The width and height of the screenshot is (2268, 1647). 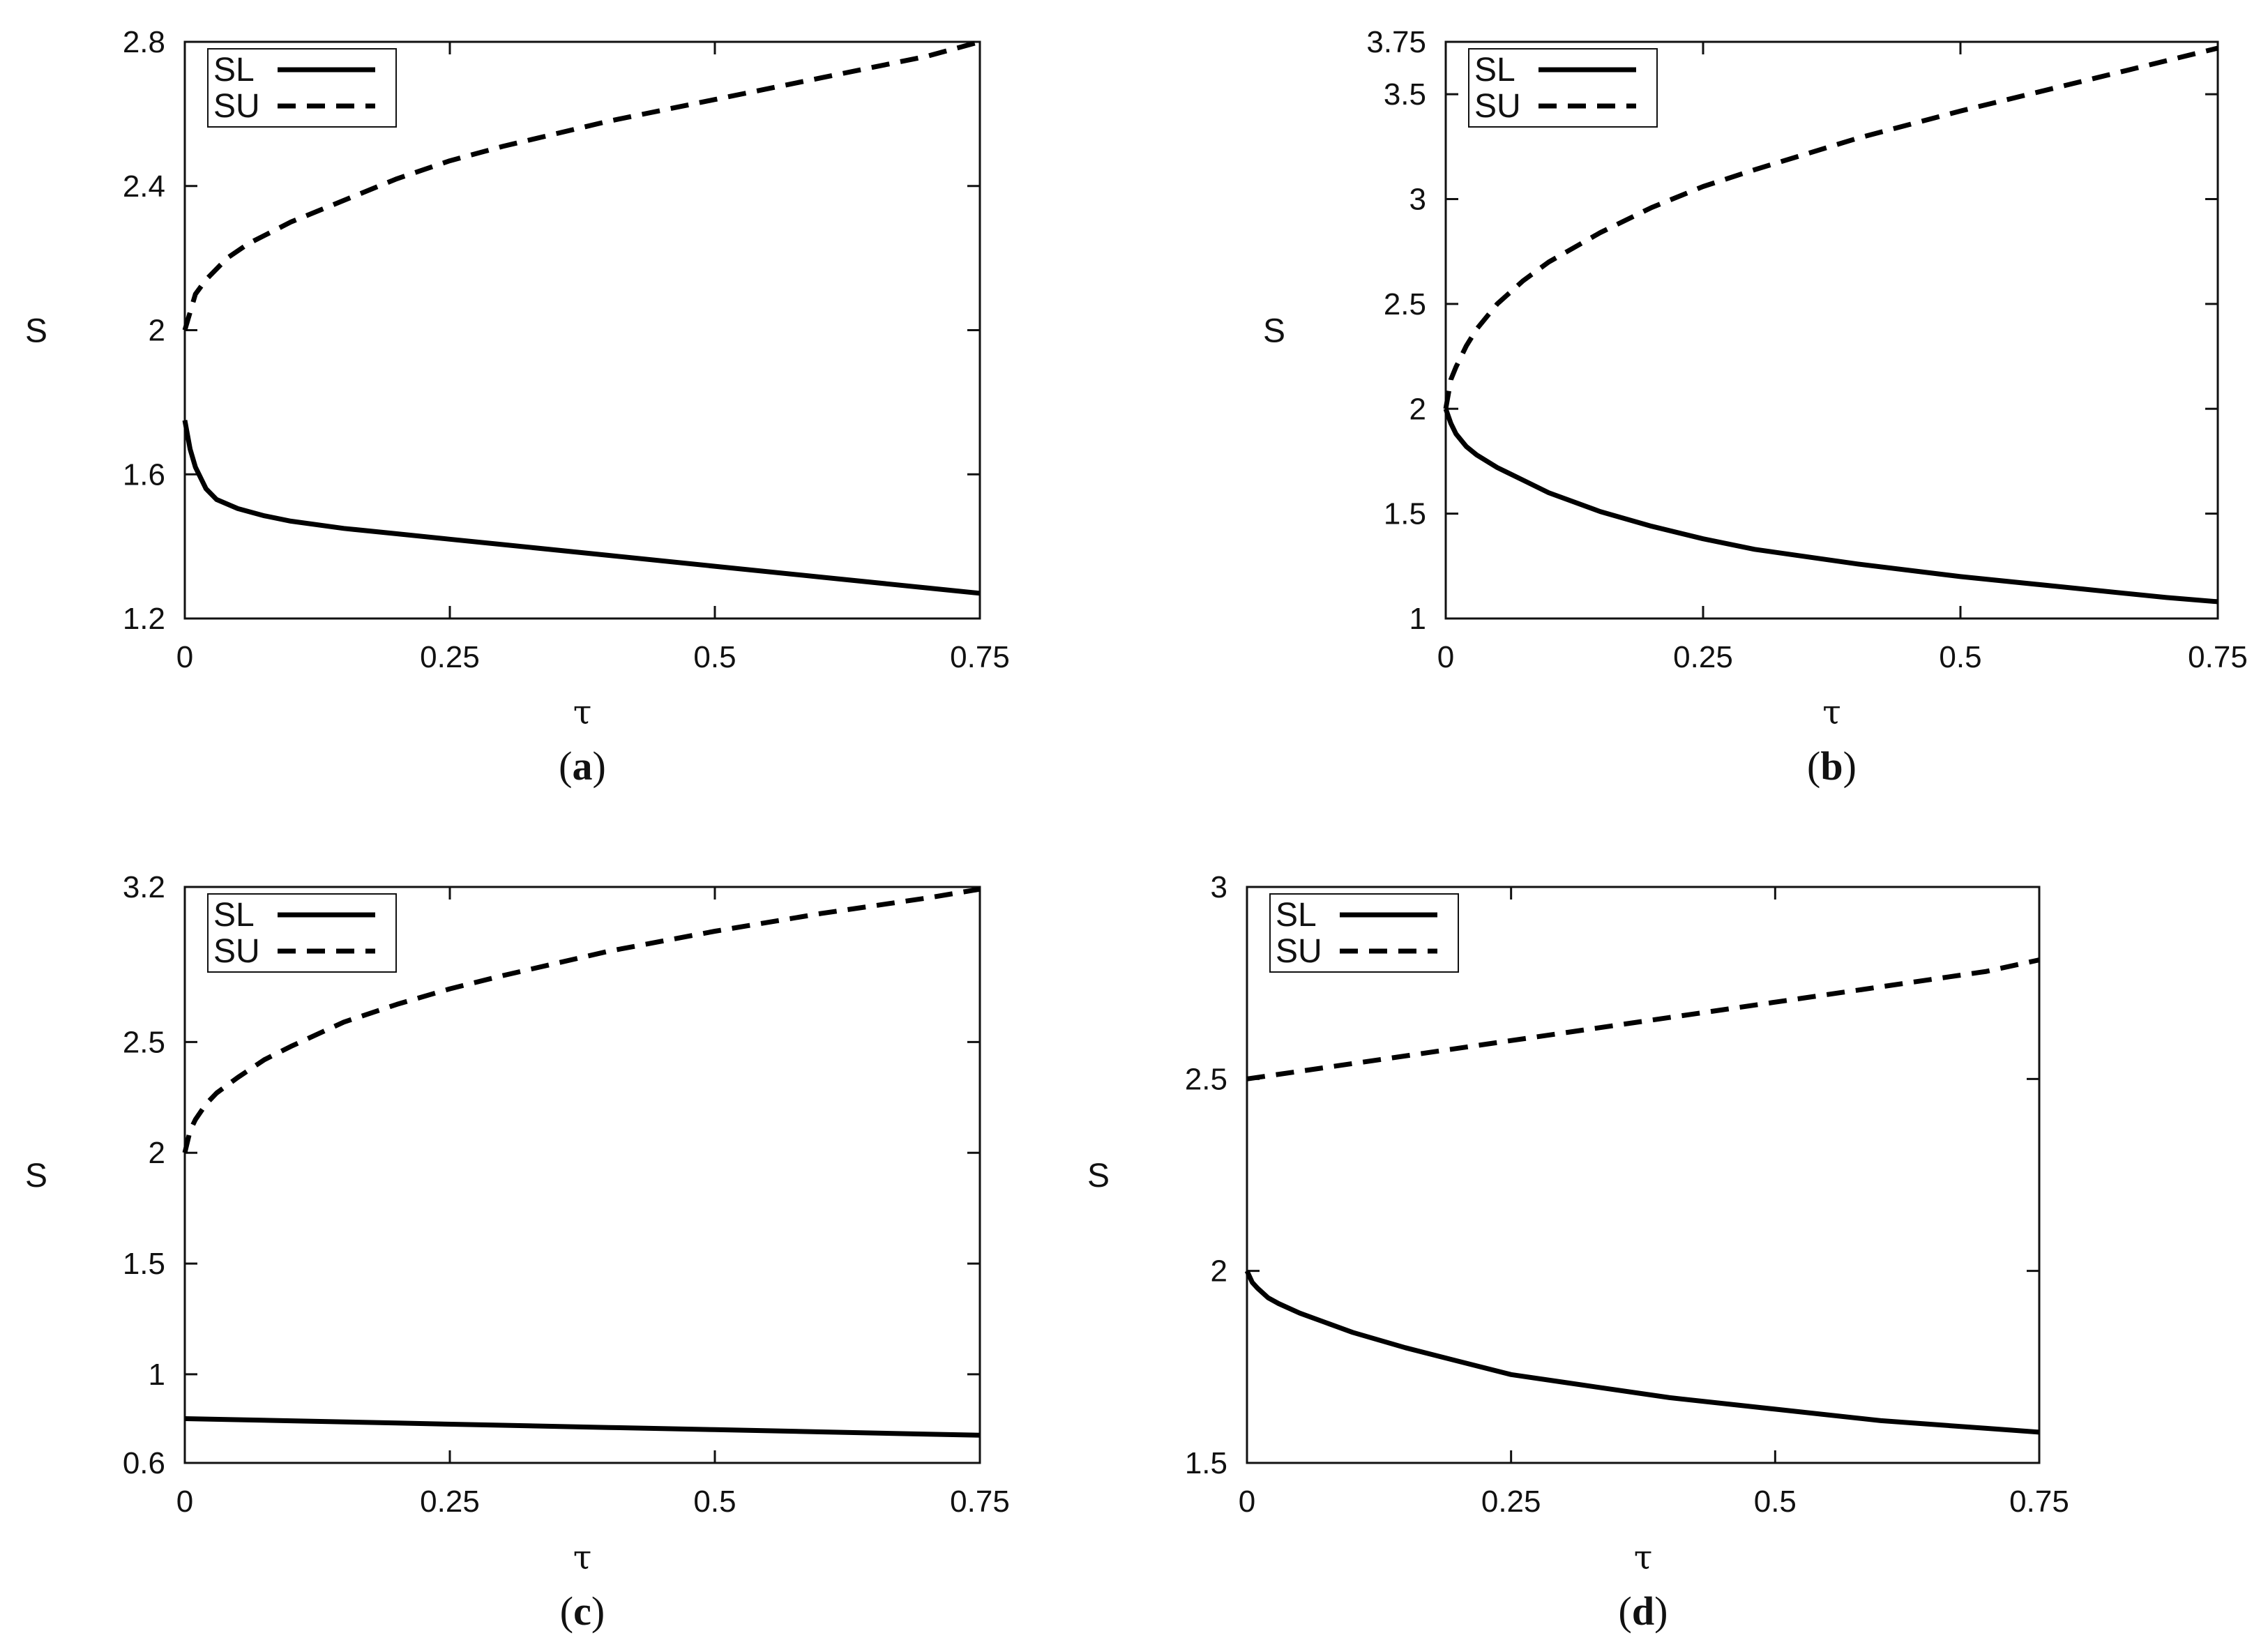 I want to click on panel-caption: (b), so click(x=1832, y=766).